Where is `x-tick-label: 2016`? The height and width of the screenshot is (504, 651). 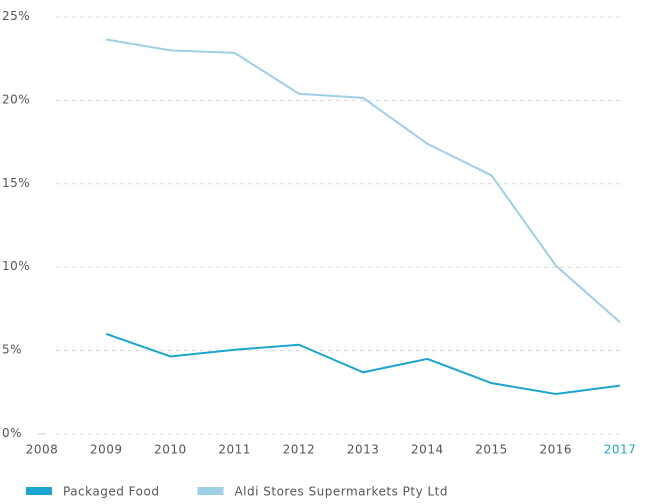 x-tick-label: 2016 is located at coordinates (556, 450).